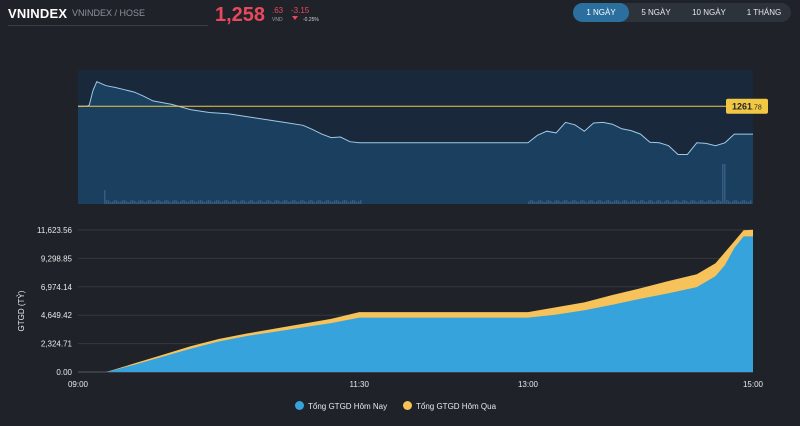  I want to click on legend-label-yesterday: Tổng GTGD Hôm Qua, so click(456, 406).